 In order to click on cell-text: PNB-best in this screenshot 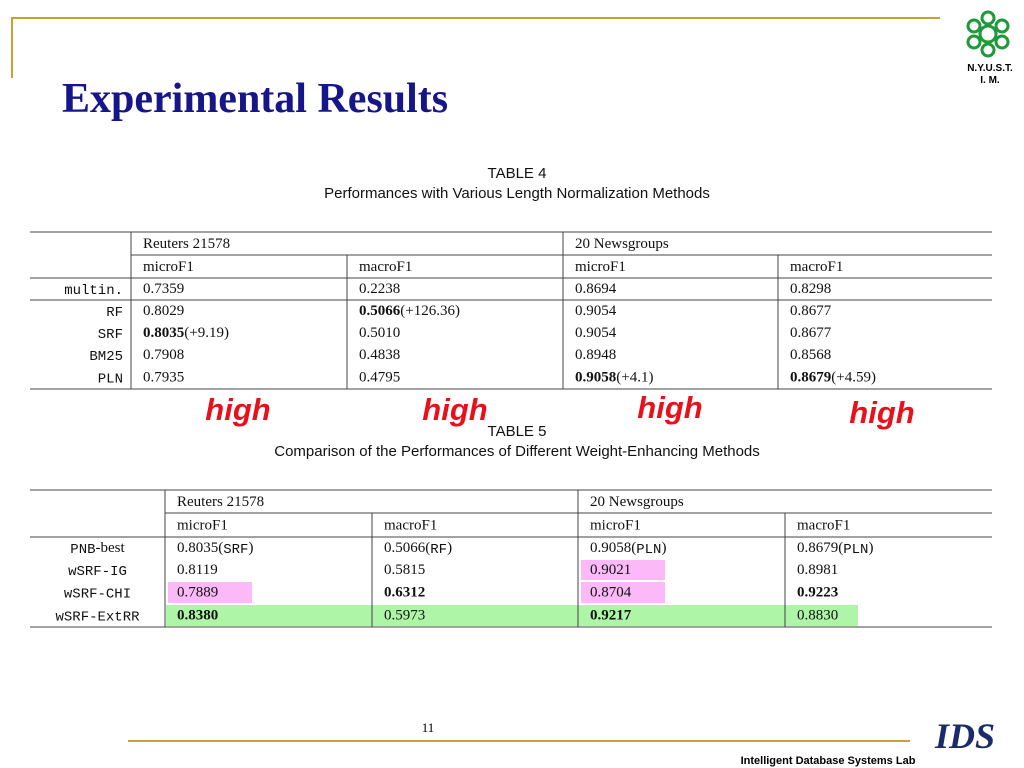, I will do `click(97, 548)`.